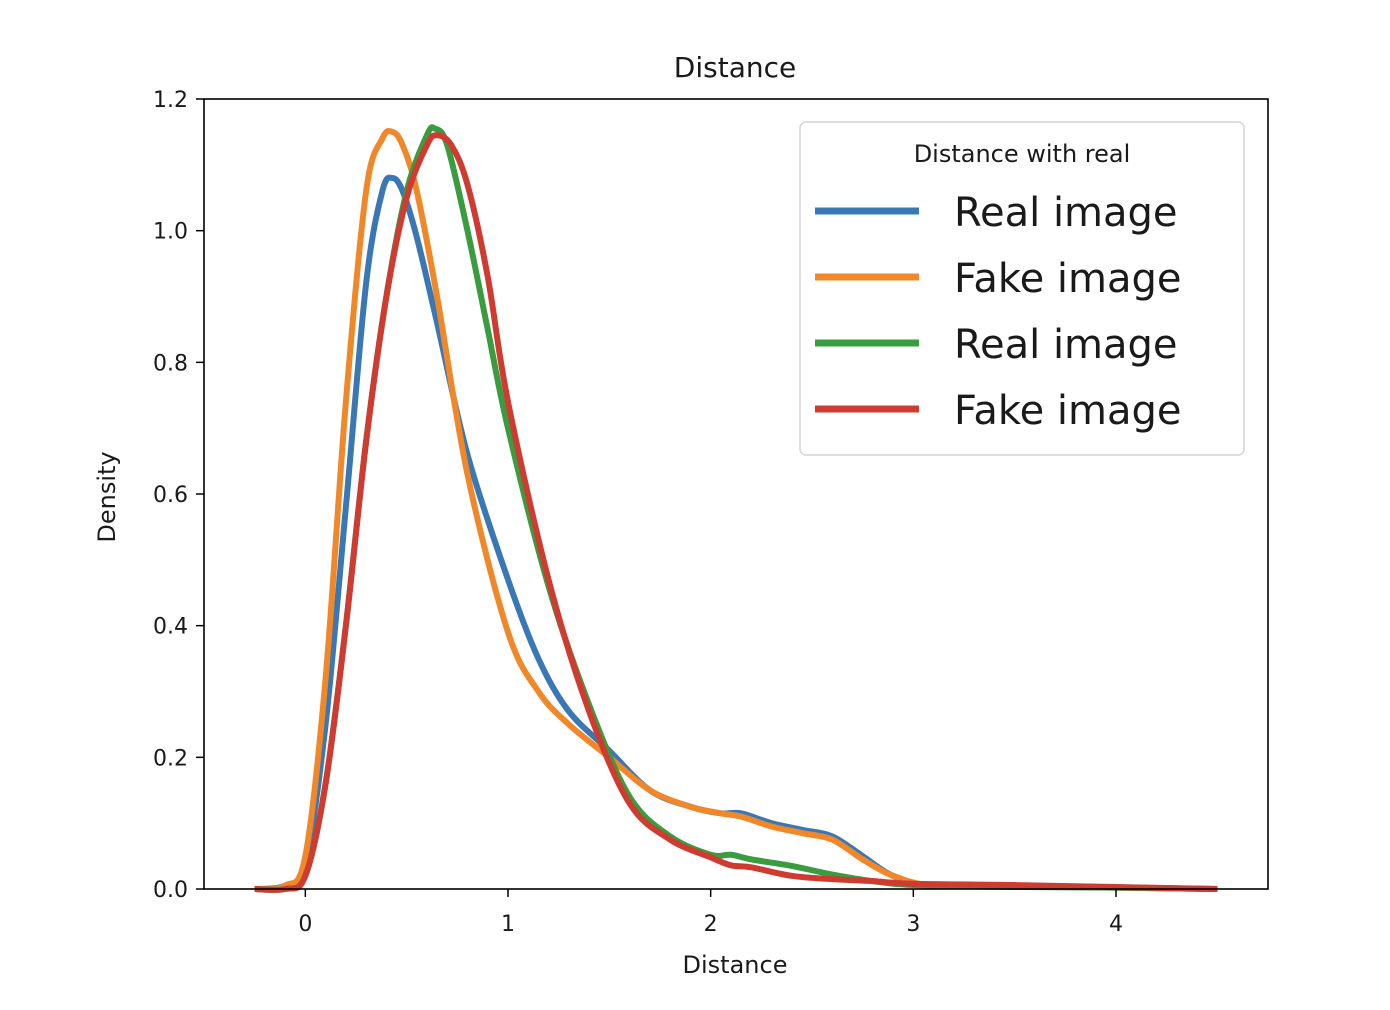  I want to click on y-tick-label: 1.2, so click(170, 100).